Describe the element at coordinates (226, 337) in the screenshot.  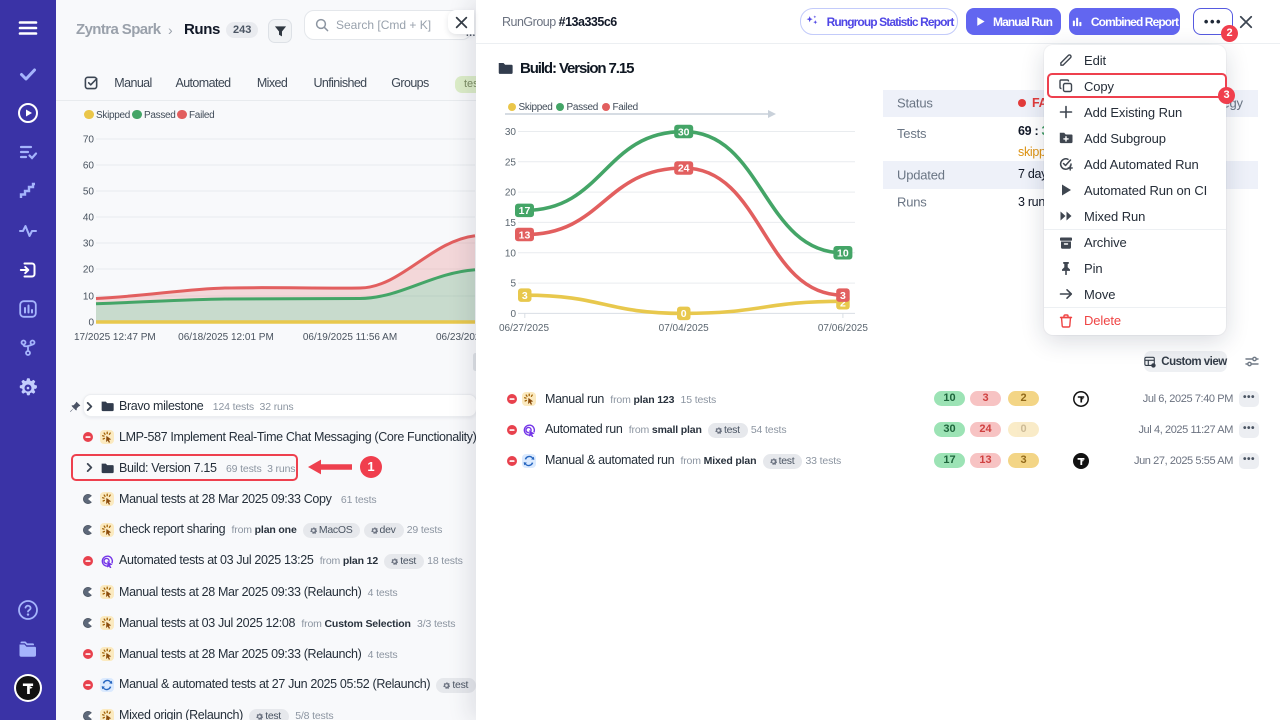
I see `svg-text: 06/18/2025 12:01 PM` at that location.